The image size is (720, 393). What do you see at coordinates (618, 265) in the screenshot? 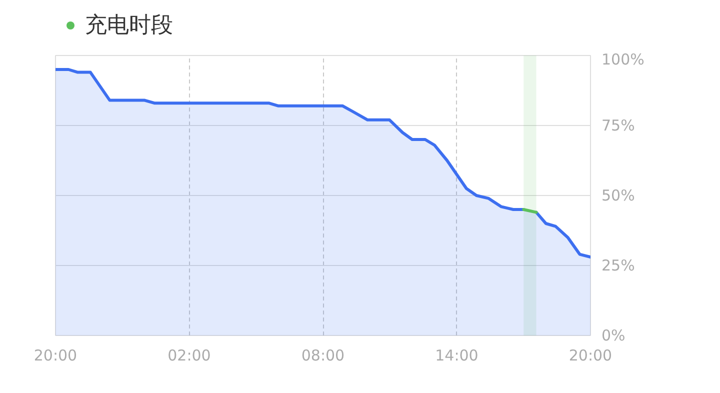
I see `y-tick-label: 25%` at bounding box center [618, 265].